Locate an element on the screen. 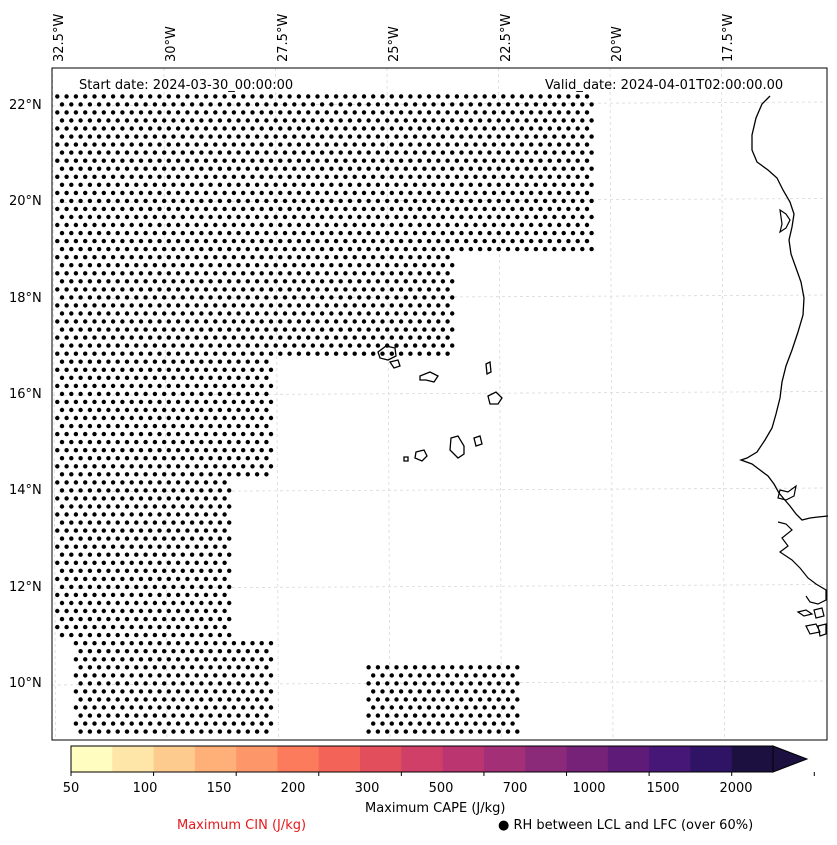 This screenshot has width=837, height=845. parallel-line is located at coordinates (439, 393).